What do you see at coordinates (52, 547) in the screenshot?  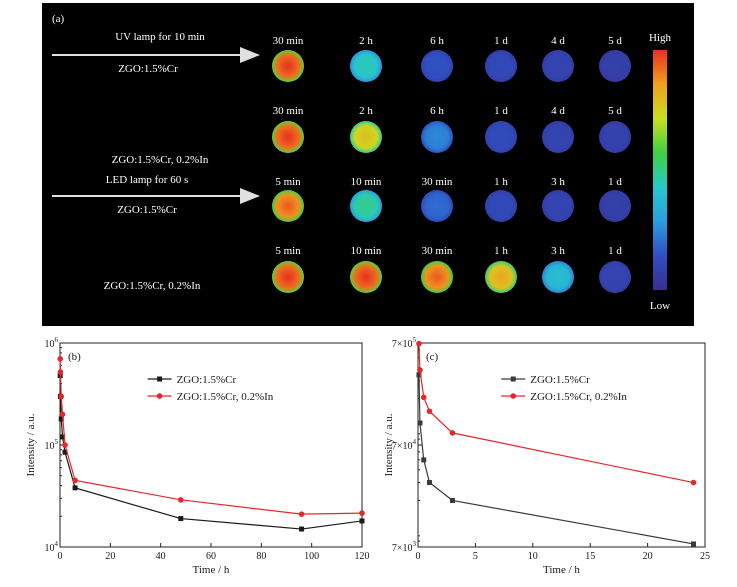 I see `y-tick-label: 10⁴` at bounding box center [52, 547].